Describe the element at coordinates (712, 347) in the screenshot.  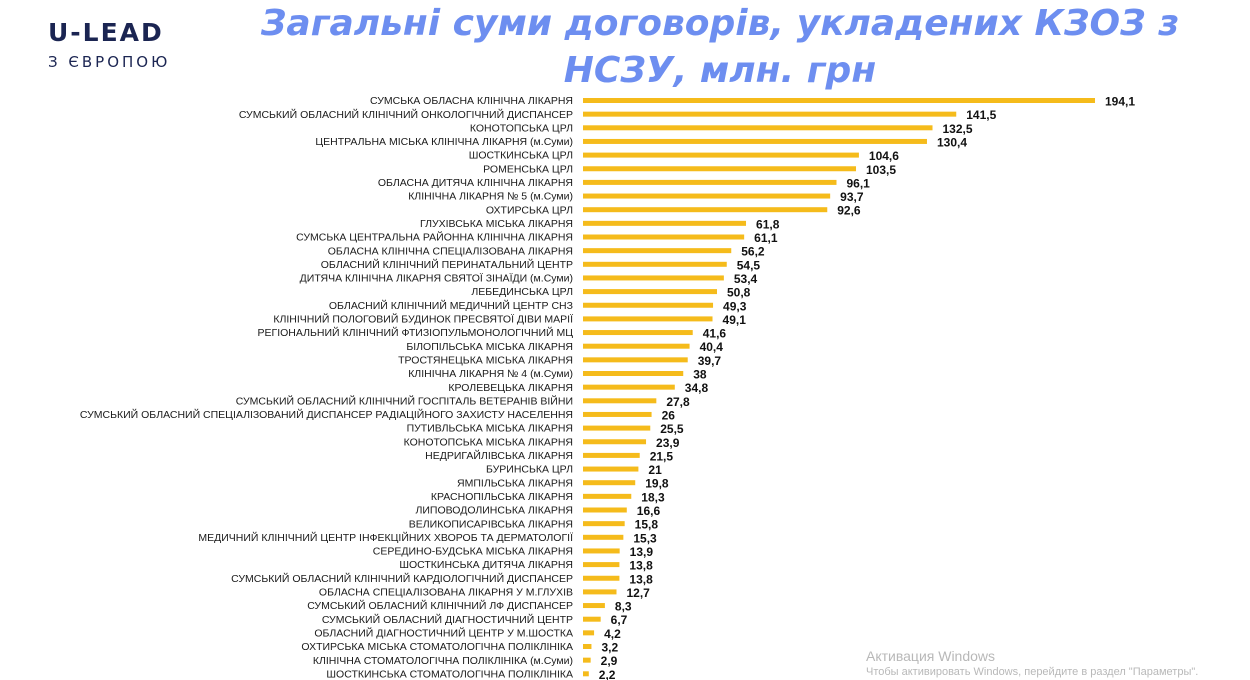
I see `value-label: 40,4` at that location.